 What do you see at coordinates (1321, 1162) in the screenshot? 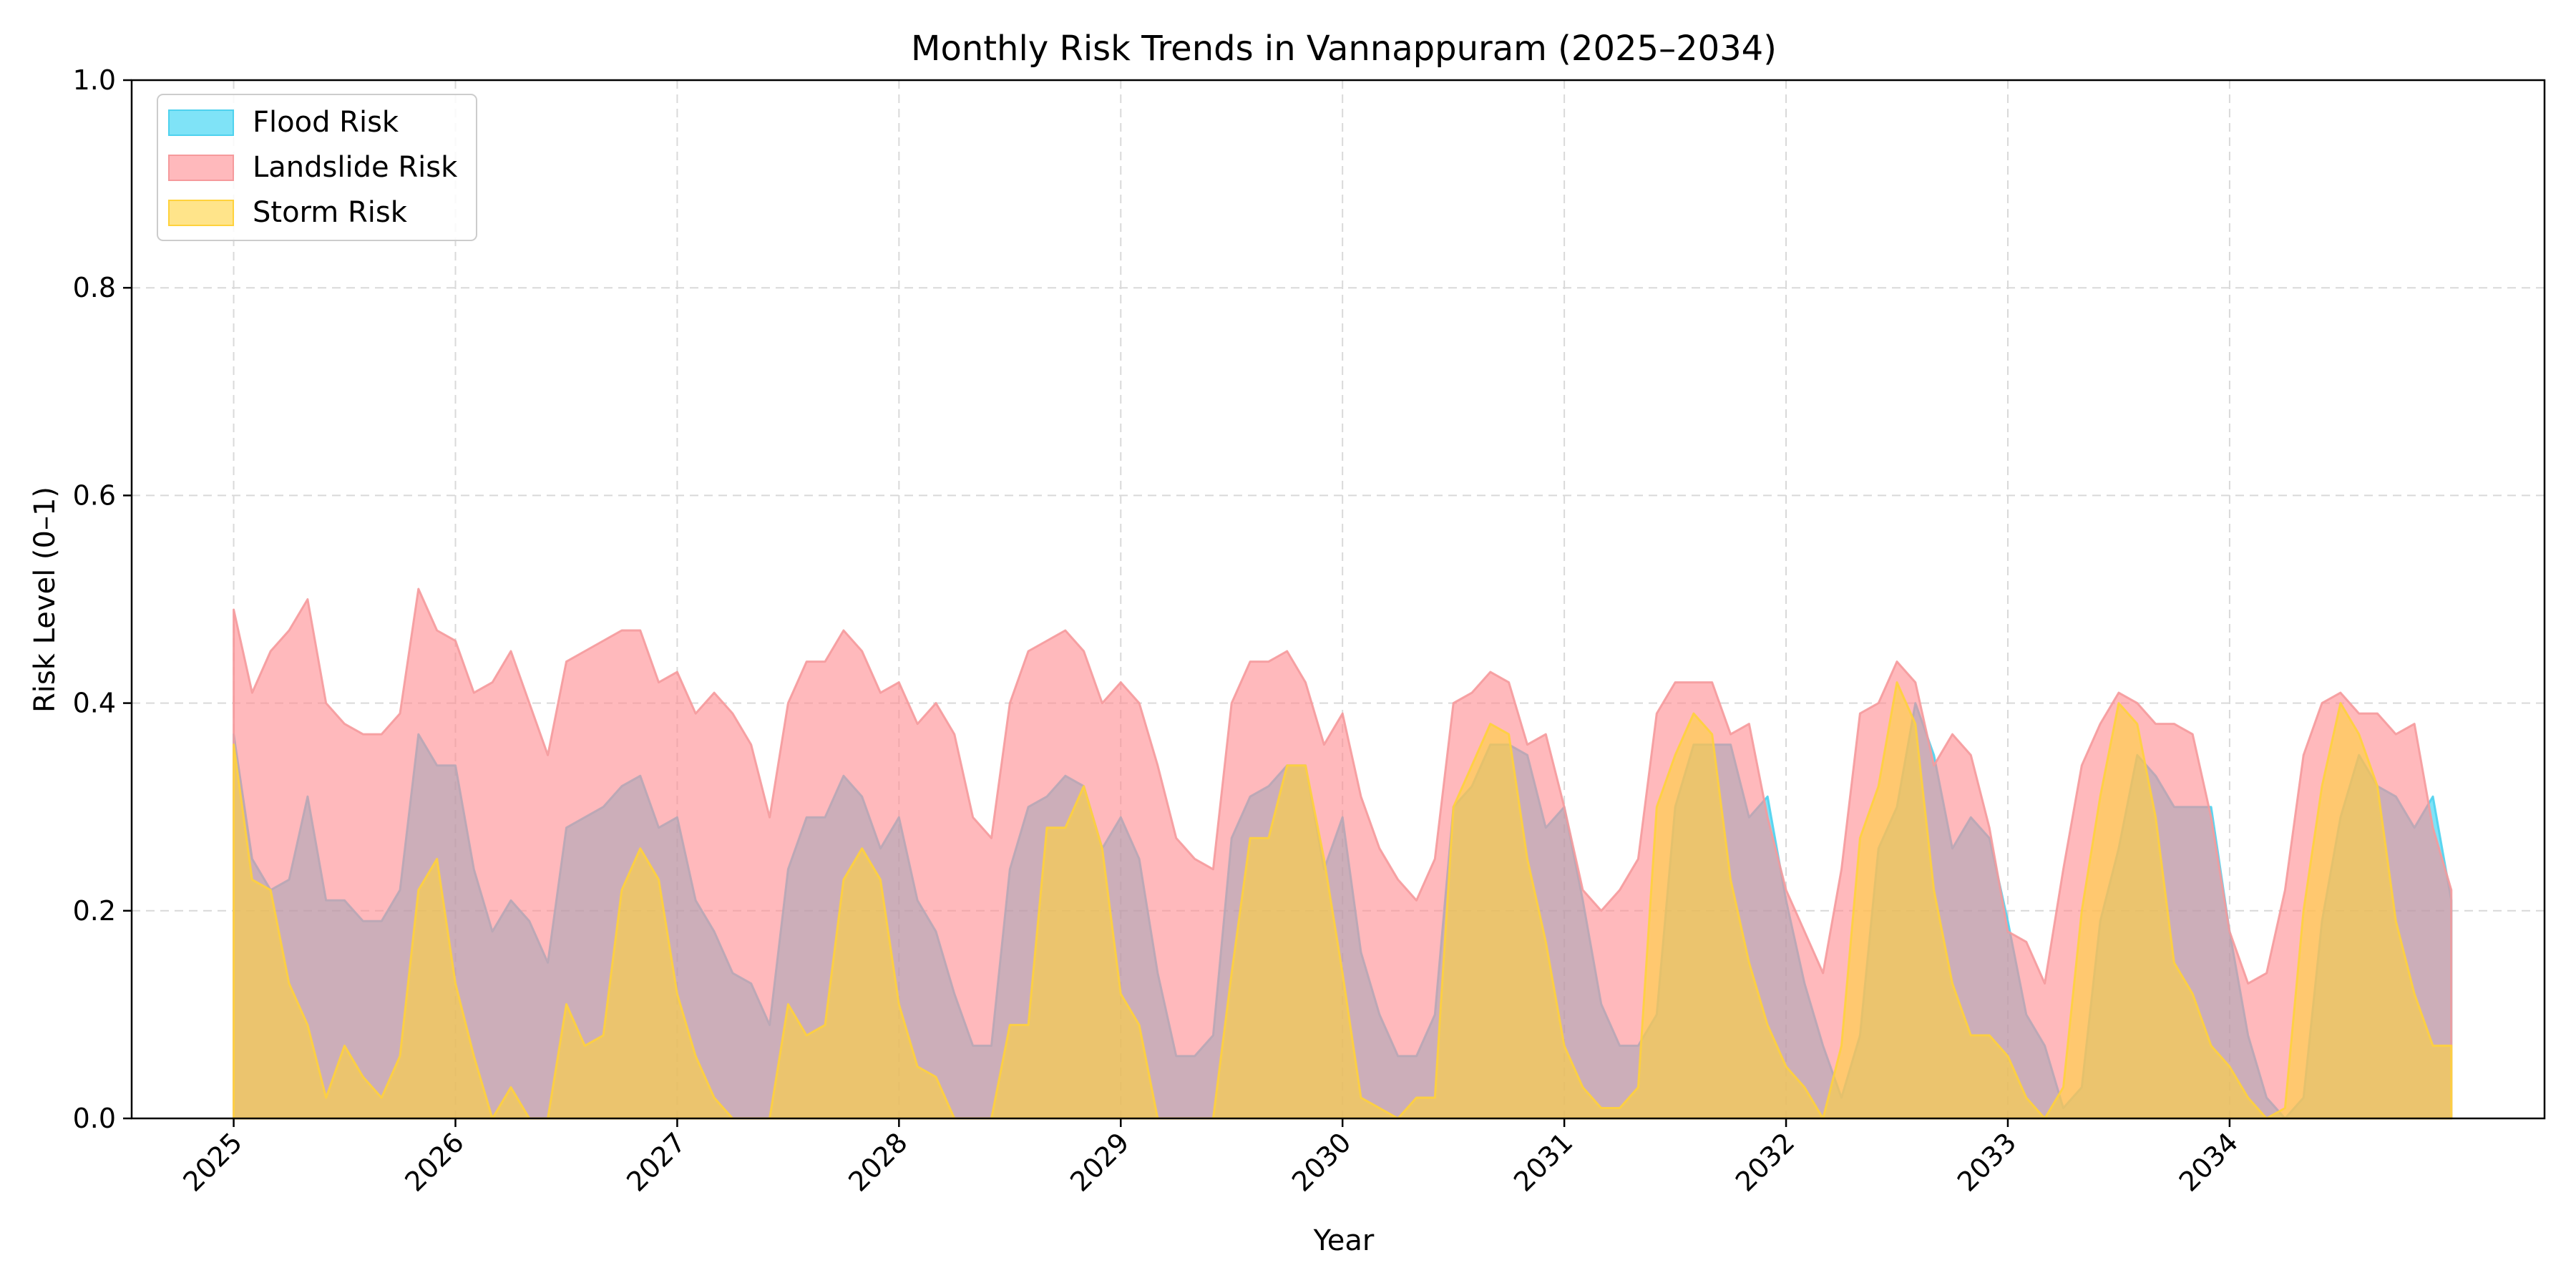
I see `x-tick-label: 2030` at bounding box center [1321, 1162].